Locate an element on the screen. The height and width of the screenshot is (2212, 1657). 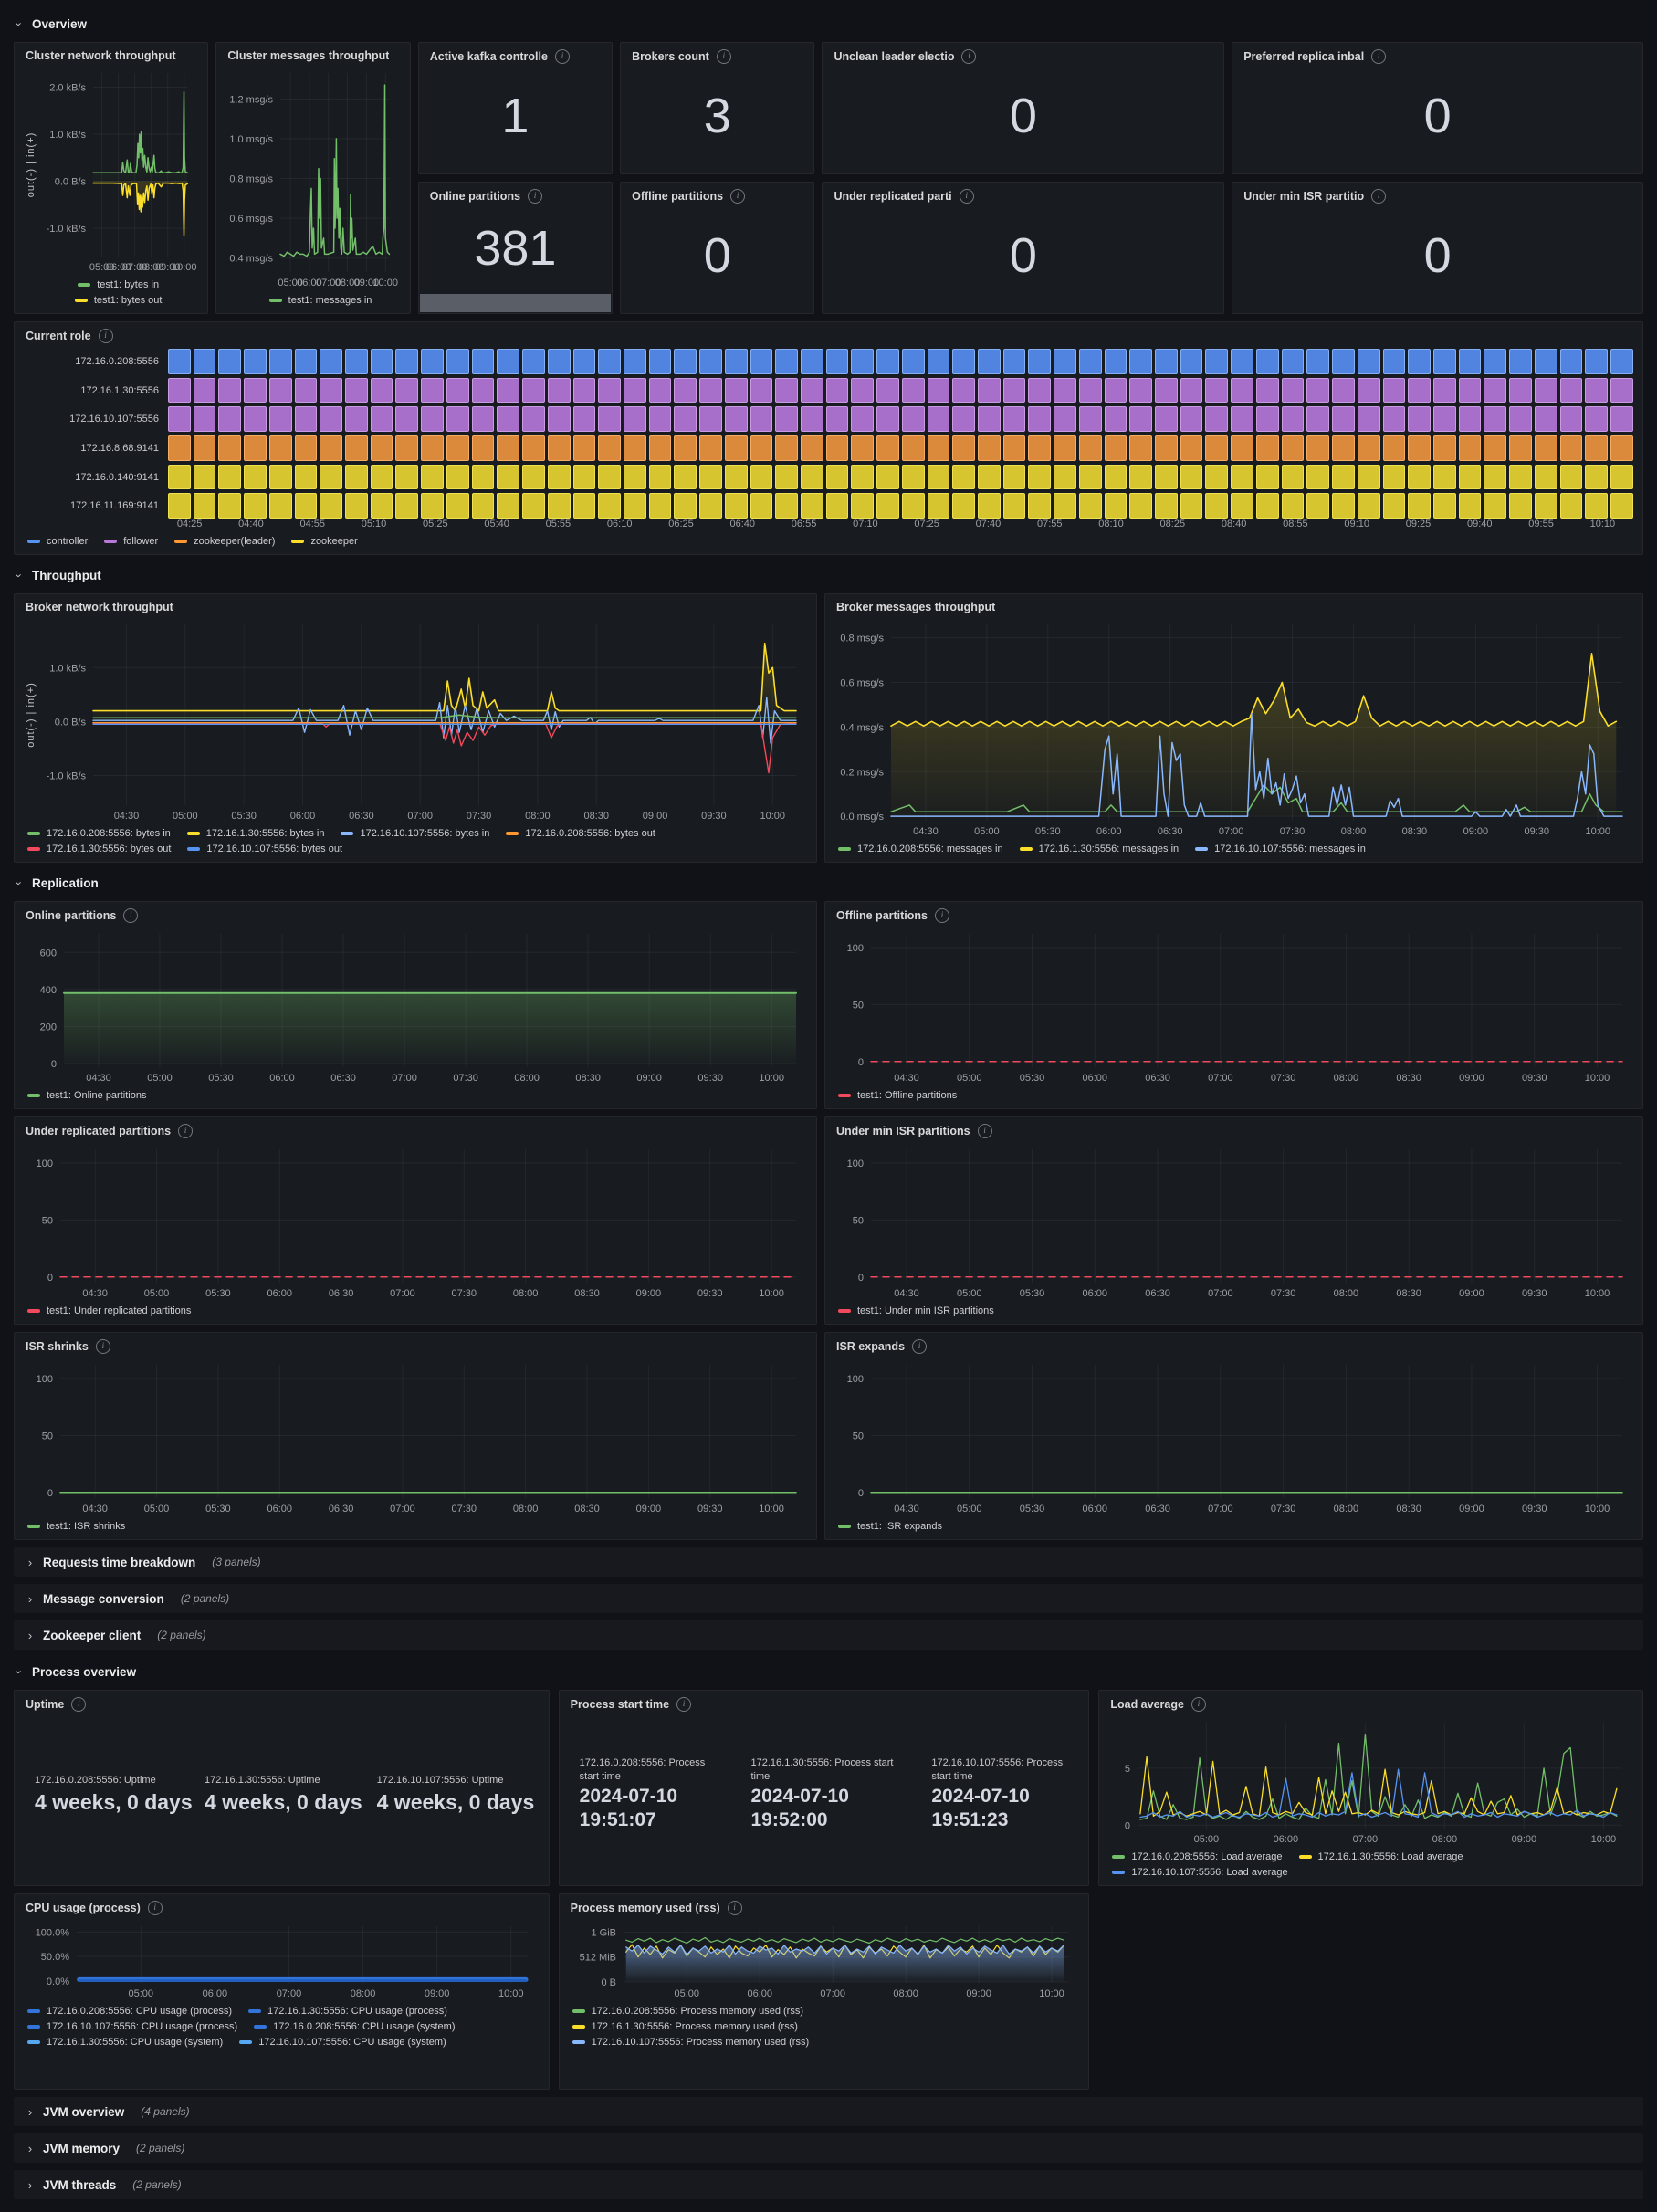
legend-item: 172.16.1.30:5556: messages in is located at coordinates (1099, 849).